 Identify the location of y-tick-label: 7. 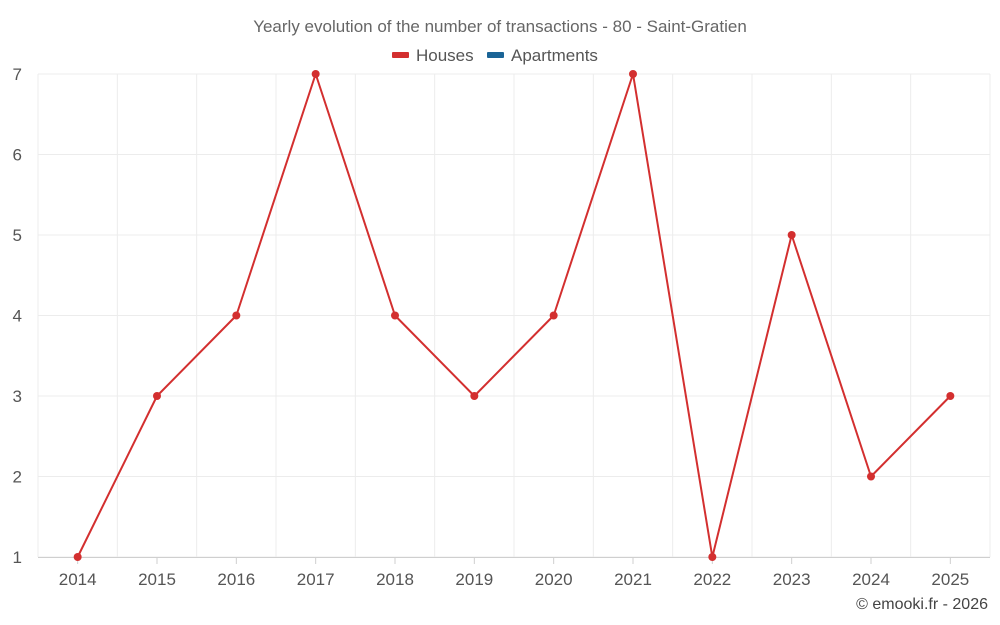
(17, 74).